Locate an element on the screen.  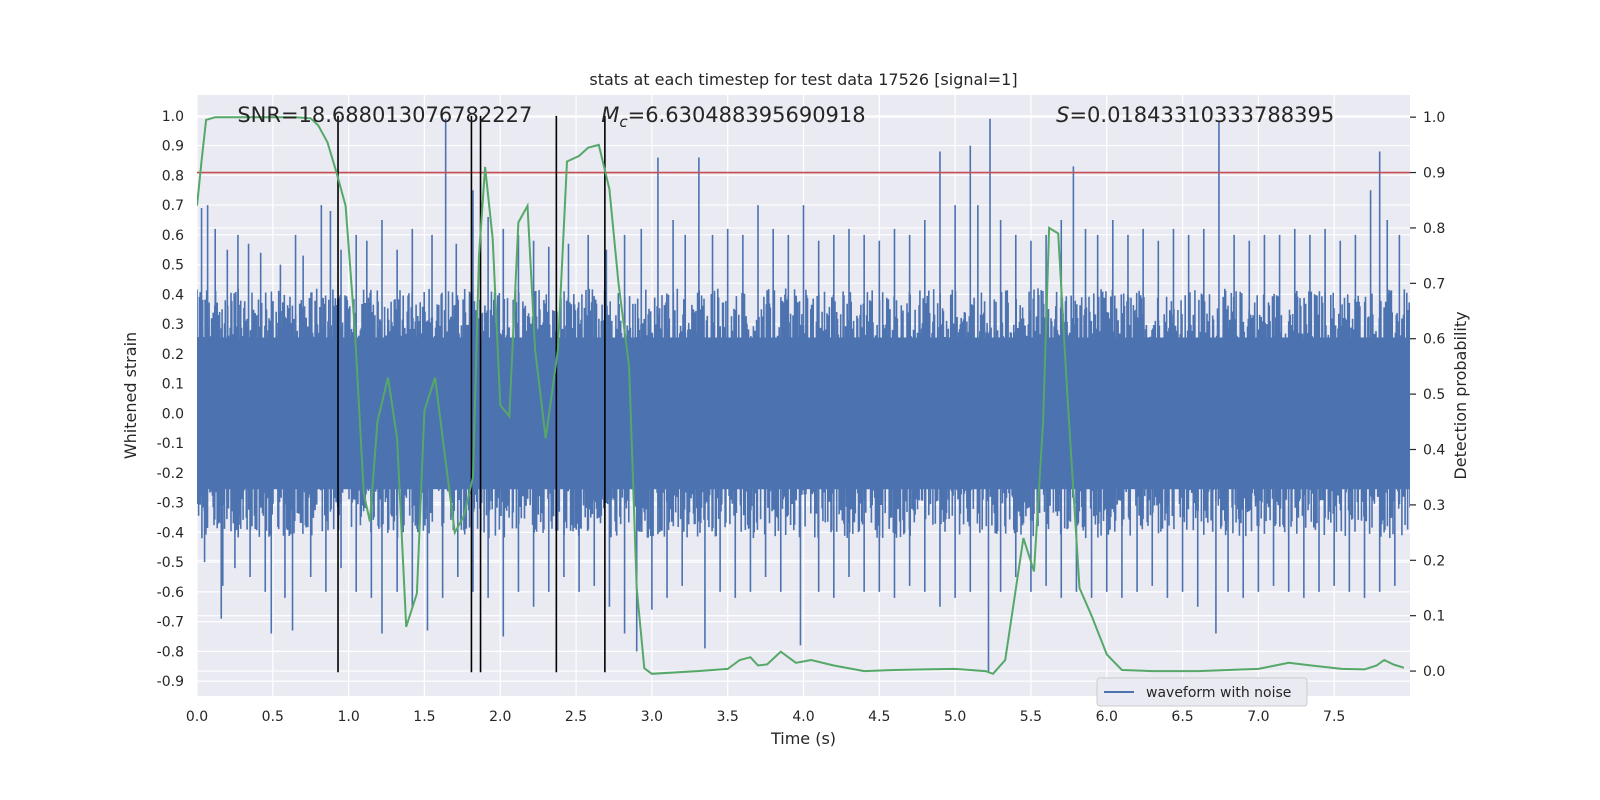
y2-axis-ticks: 0.0 0.1 0.2 0.3 0.4 0.5 0.6 0.7 0.8 0.9 1.0 is located at coordinates (1427, 395).